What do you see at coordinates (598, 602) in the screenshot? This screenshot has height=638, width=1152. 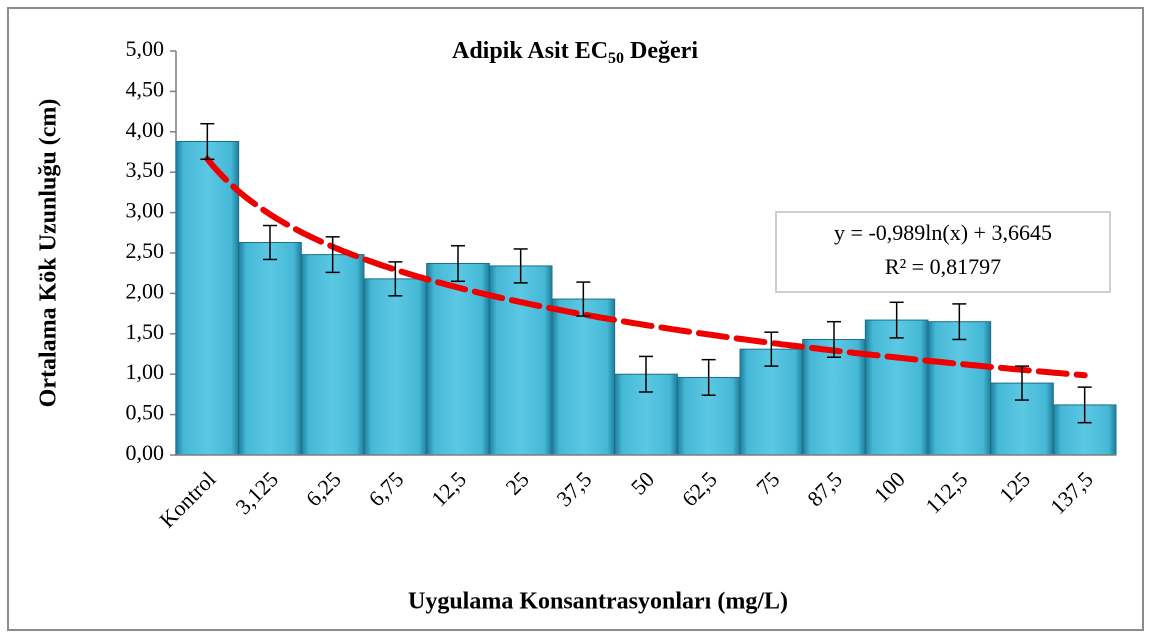 I see `x-axis-title: Uygulama Konsantrasyonları (mg/L)` at bounding box center [598, 602].